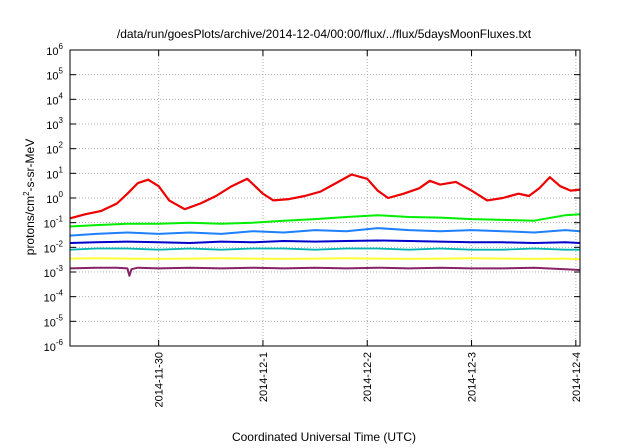 Image resolution: width=640 pixels, height=448 pixels. Describe the element at coordinates (60, 317) in the screenshot. I see `y-tick-exponent: -5` at that location.